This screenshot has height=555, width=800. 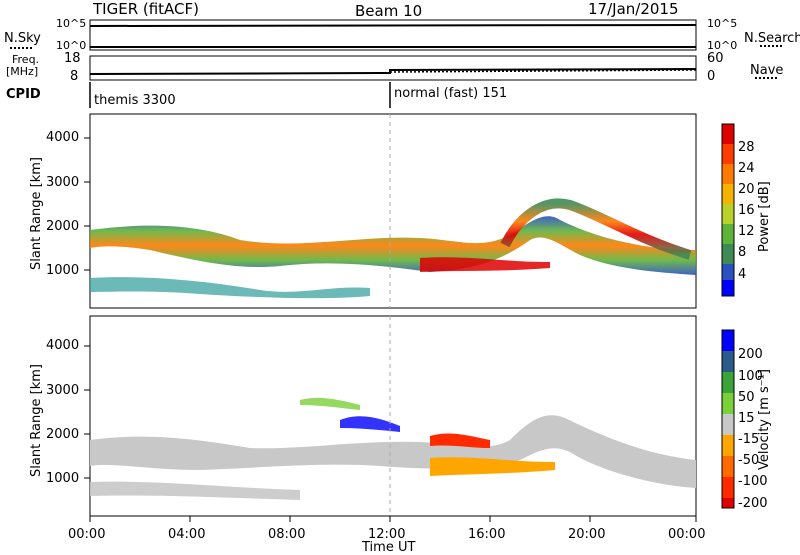 What do you see at coordinates (746, 210) in the screenshot?
I see `power-cbar-tick-16: 16` at bounding box center [746, 210].